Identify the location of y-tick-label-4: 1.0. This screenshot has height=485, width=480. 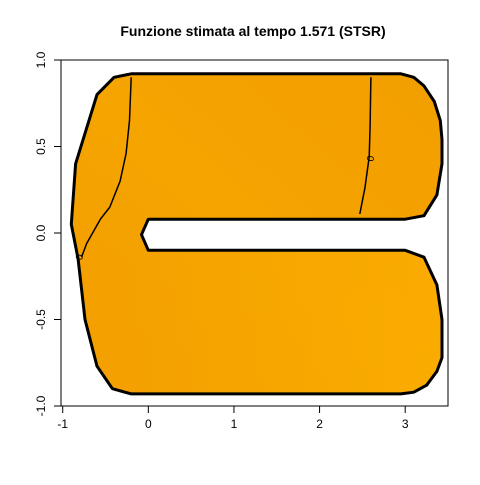
(41, 59).